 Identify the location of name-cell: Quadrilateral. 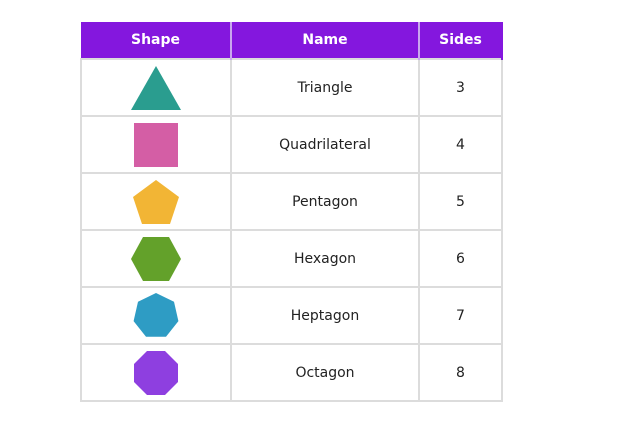
(325, 144).